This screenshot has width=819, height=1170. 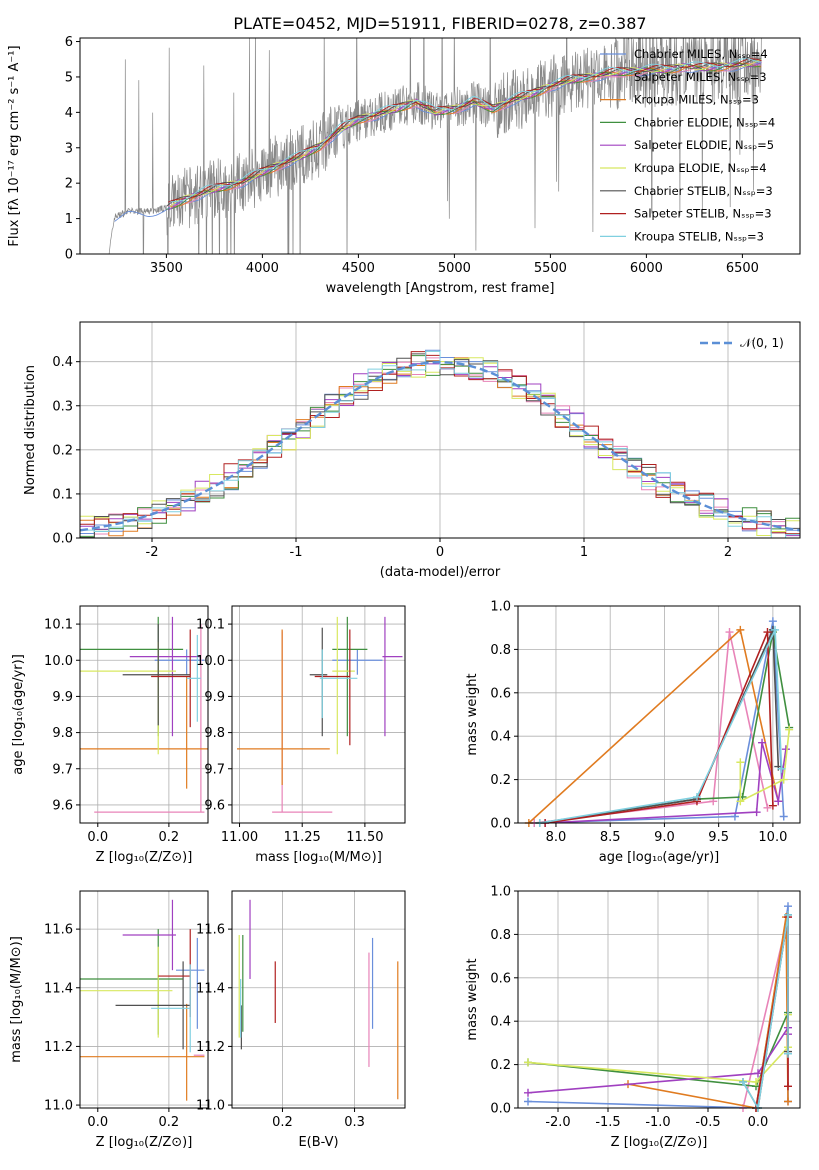 What do you see at coordinates (144, 857) in the screenshot?
I see `age-vs-Z-xlabel: Z [log₁₀(Z/Z⊙)]` at bounding box center [144, 857].